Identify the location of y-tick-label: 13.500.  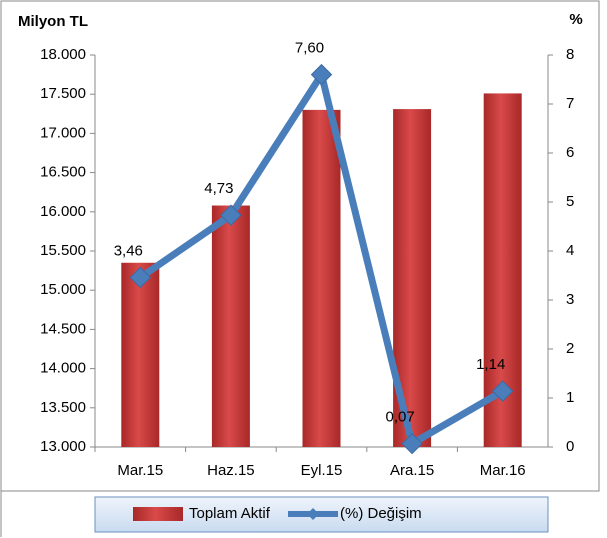
(63, 407).